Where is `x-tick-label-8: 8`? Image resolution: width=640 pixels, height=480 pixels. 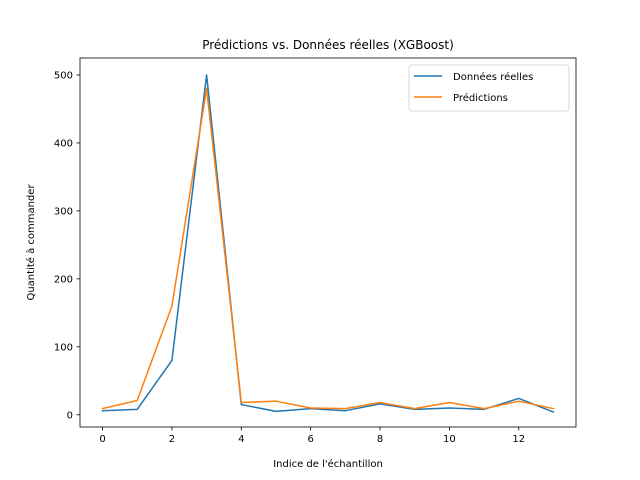
x-tick-label-8: 8 is located at coordinates (380, 439).